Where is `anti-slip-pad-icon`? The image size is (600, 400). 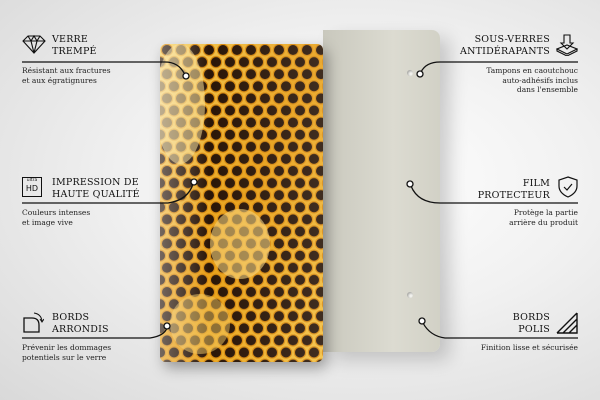
anti-slip-pad-icon is located at coordinates (567, 45).